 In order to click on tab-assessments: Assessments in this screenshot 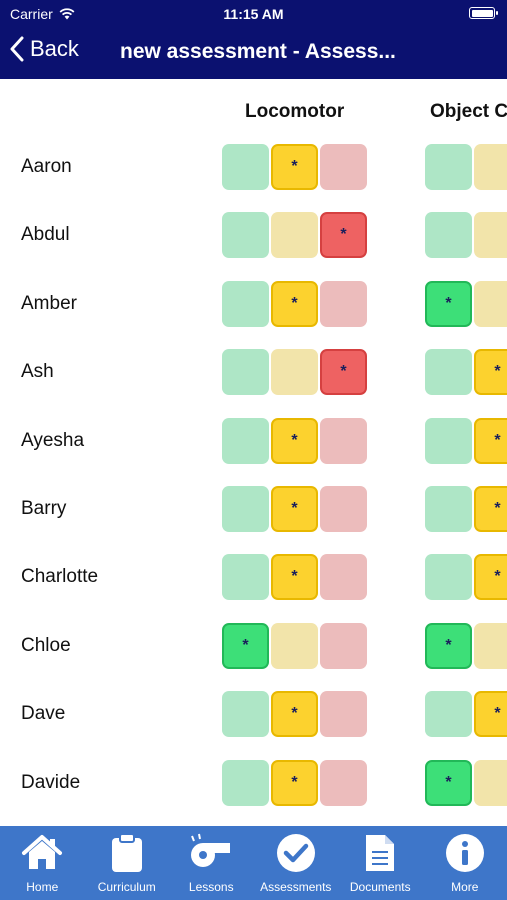, I will do `click(296, 863)`.